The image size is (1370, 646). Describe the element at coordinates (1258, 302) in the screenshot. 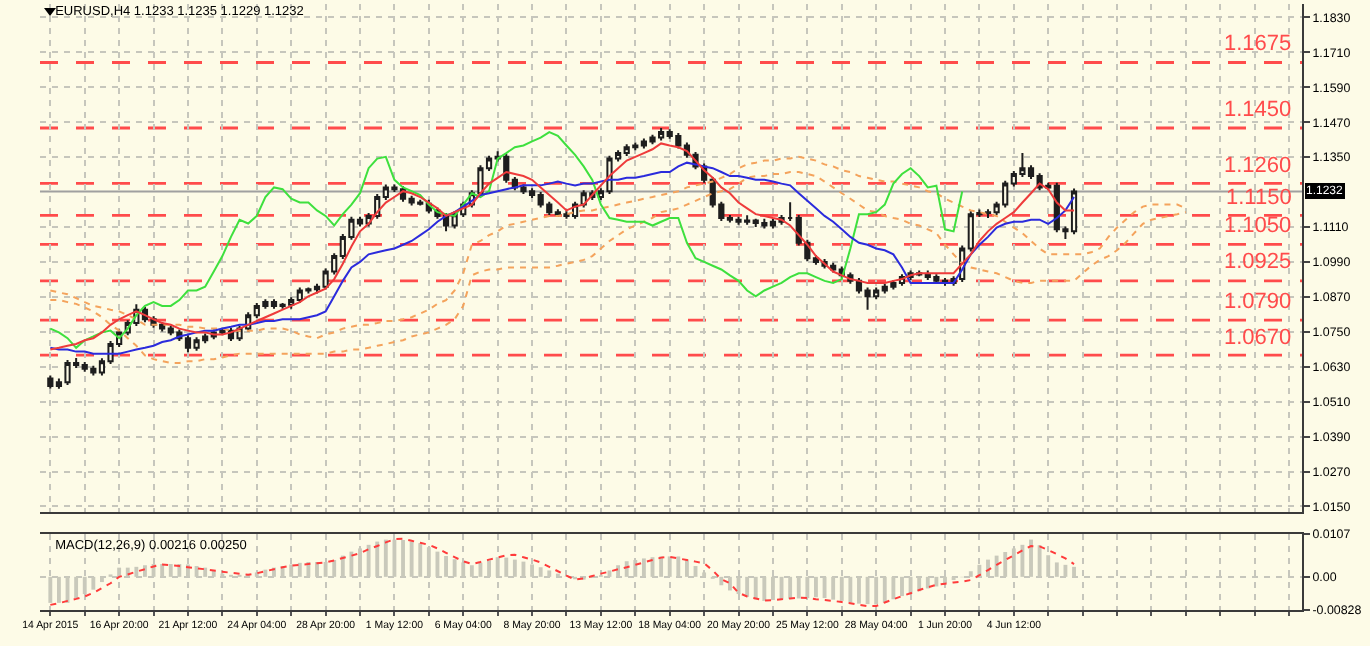

I see `ref-line-label: 1.0790` at that location.